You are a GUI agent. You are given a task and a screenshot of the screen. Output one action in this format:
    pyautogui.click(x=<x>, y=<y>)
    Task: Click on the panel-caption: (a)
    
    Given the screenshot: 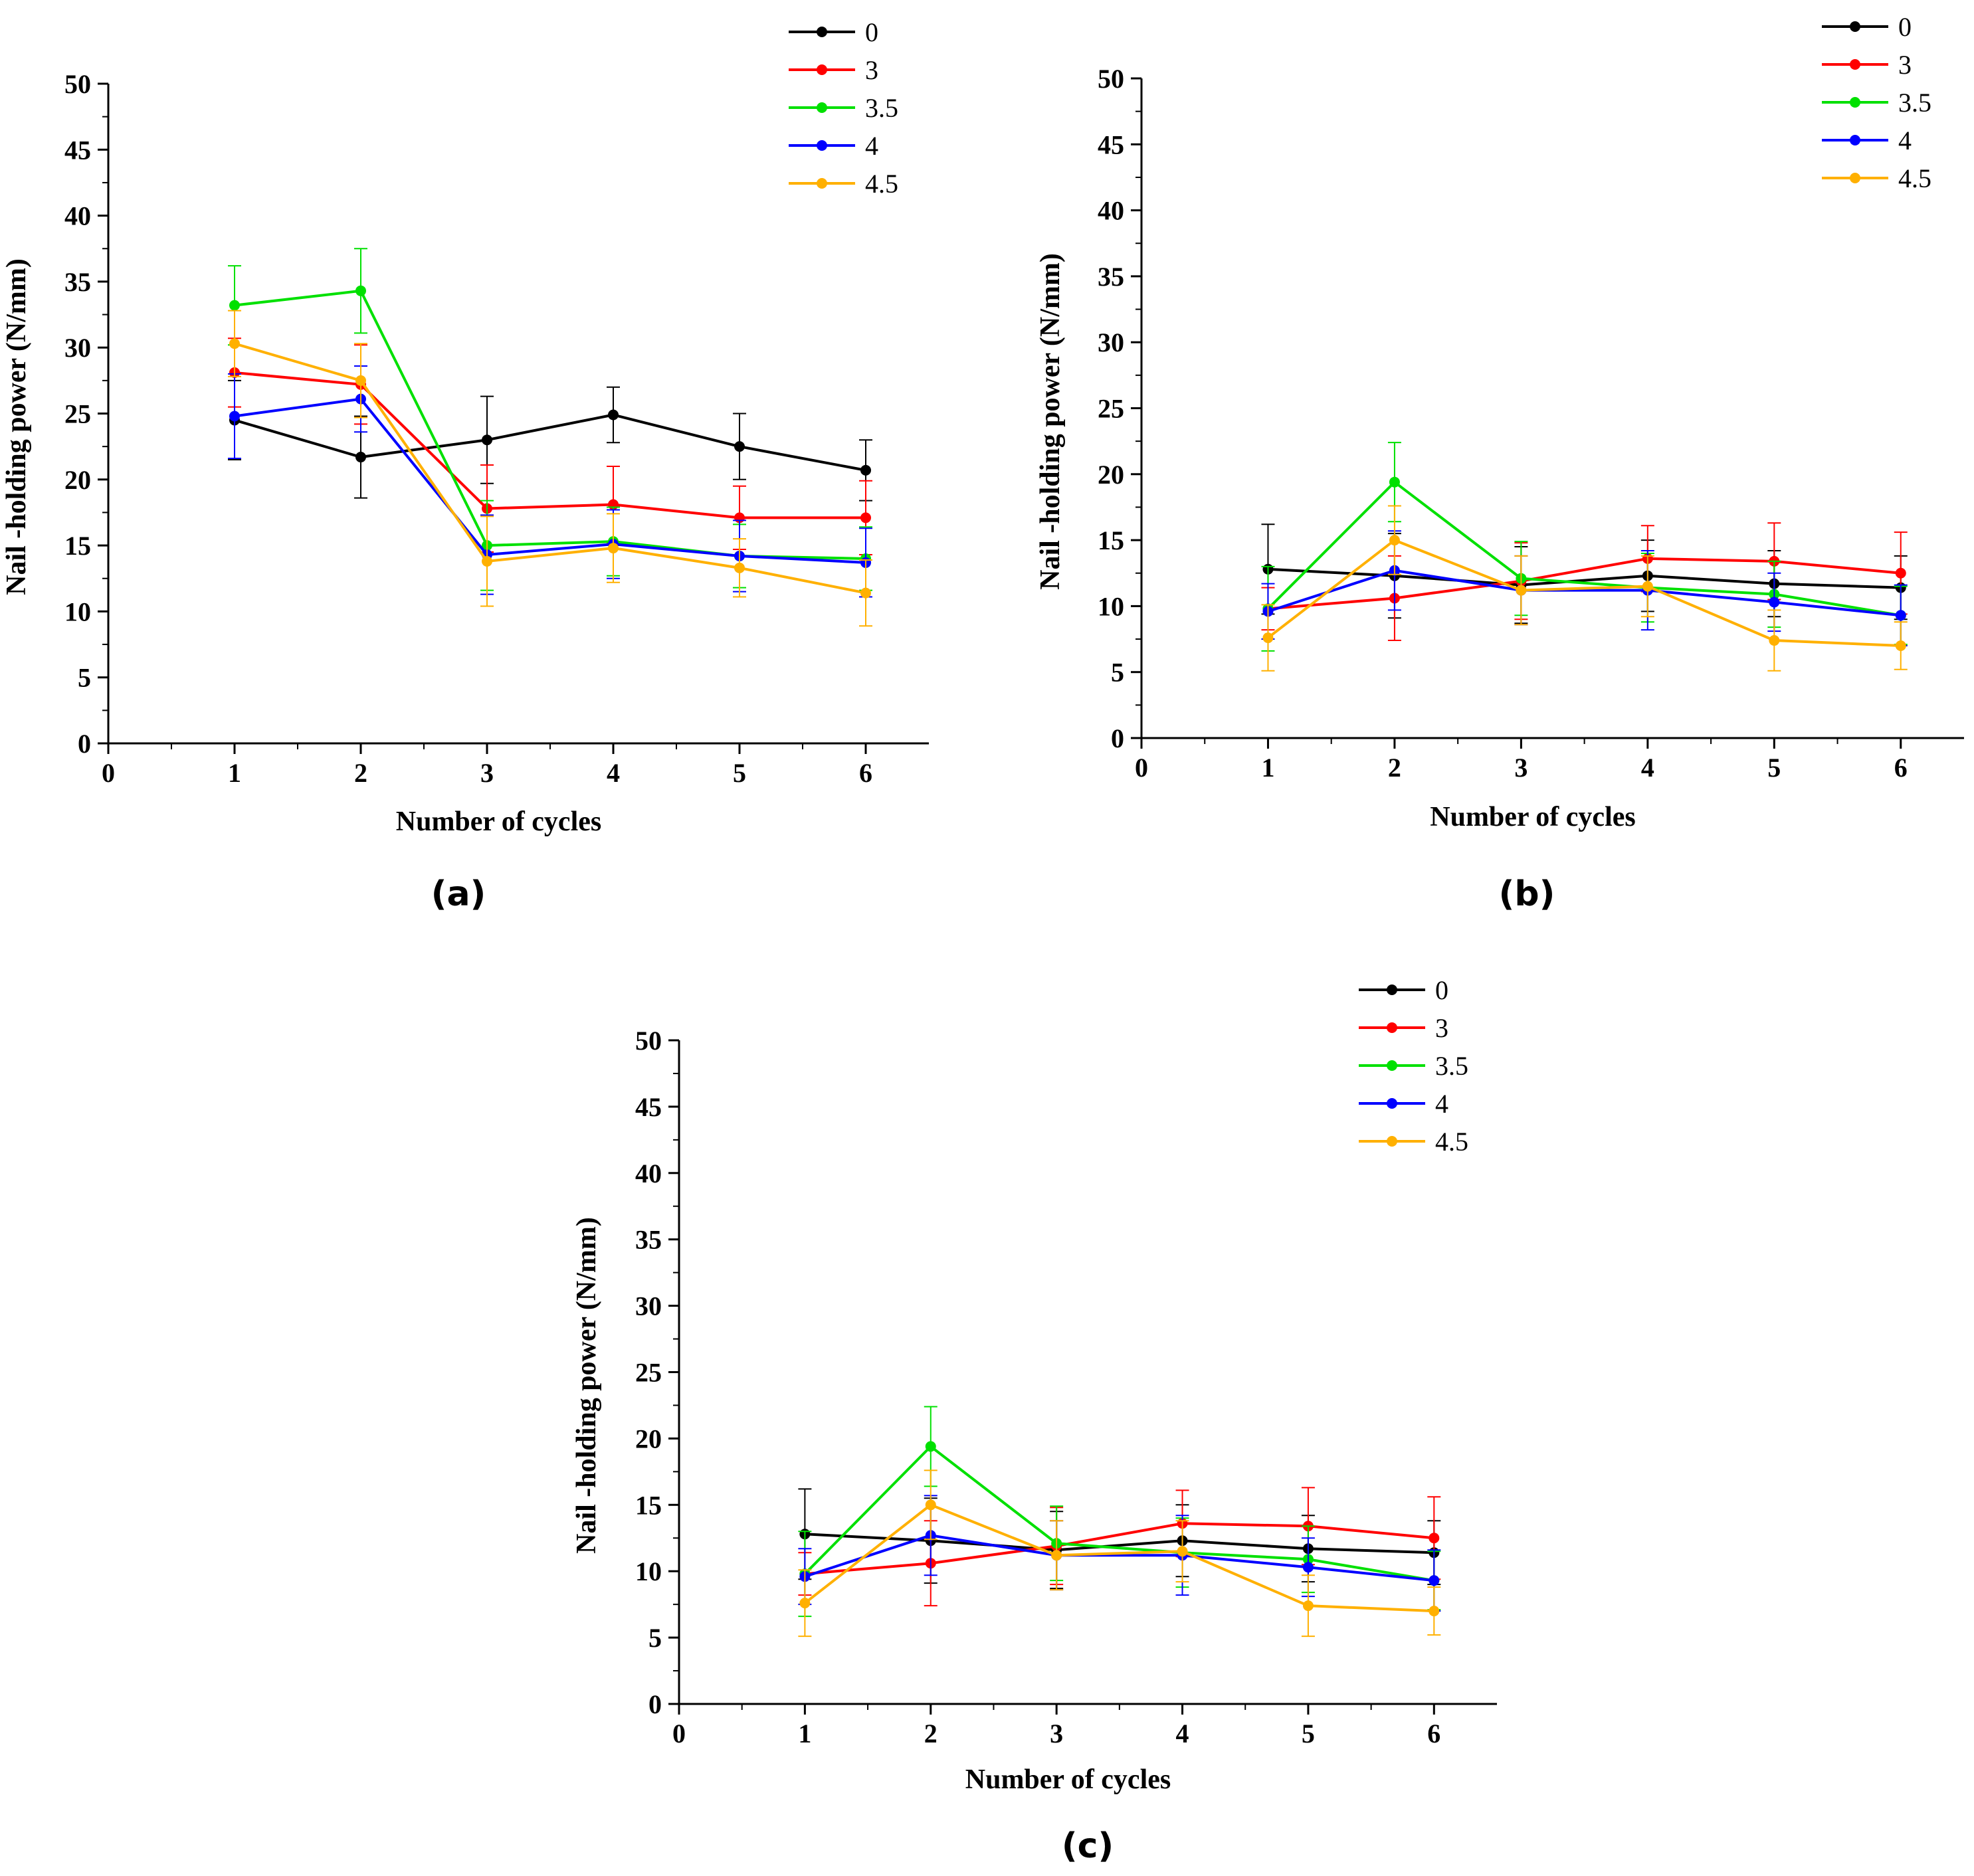 What is the action you would take?
    pyautogui.click(x=458, y=894)
    